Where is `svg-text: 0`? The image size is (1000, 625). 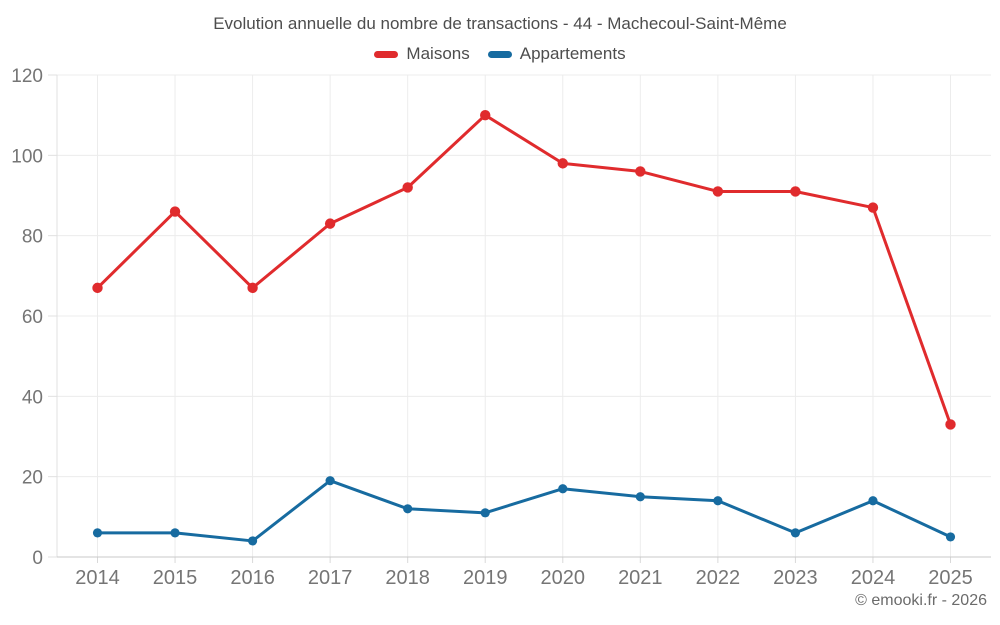
svg-text: 0 is located at coordinates (37, 558).